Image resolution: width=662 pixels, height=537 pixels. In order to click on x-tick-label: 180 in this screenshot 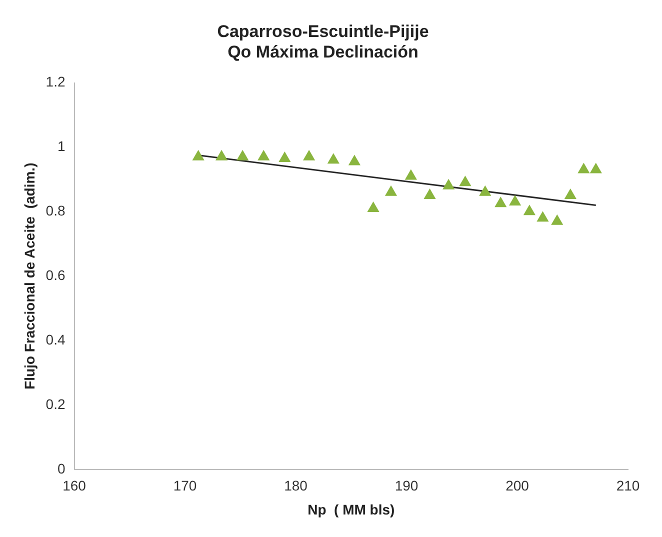, I will do `click(296, 486)`.